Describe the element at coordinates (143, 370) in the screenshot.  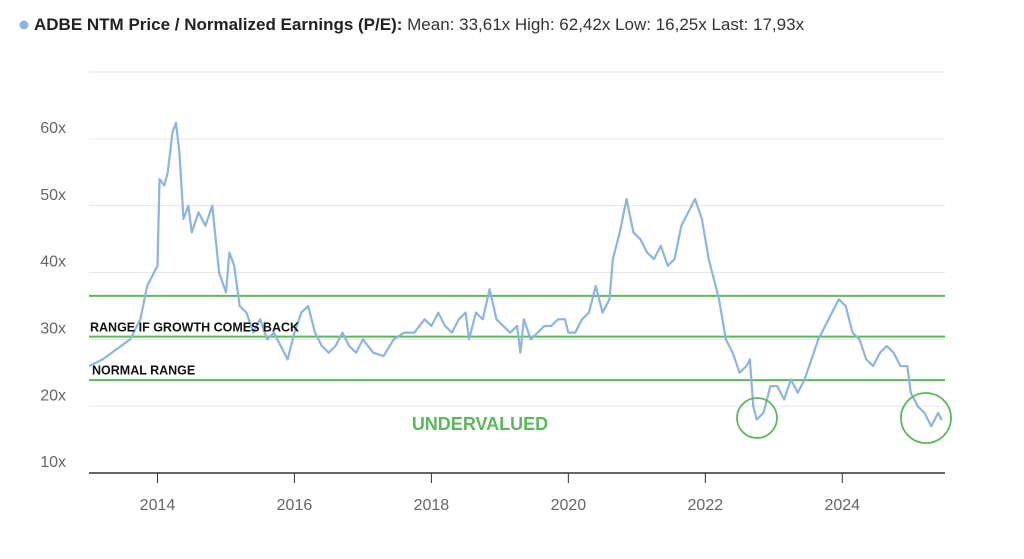
I see `annotation: NORMAL RANGE` at that location.